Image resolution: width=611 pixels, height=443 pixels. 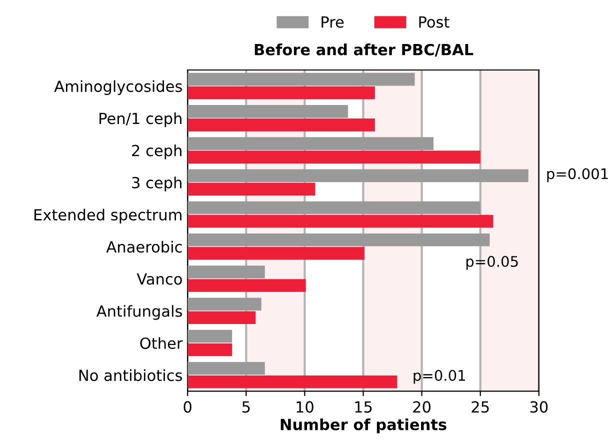 I want to click on annotation: p=0.05, so click(x=492, y=263).